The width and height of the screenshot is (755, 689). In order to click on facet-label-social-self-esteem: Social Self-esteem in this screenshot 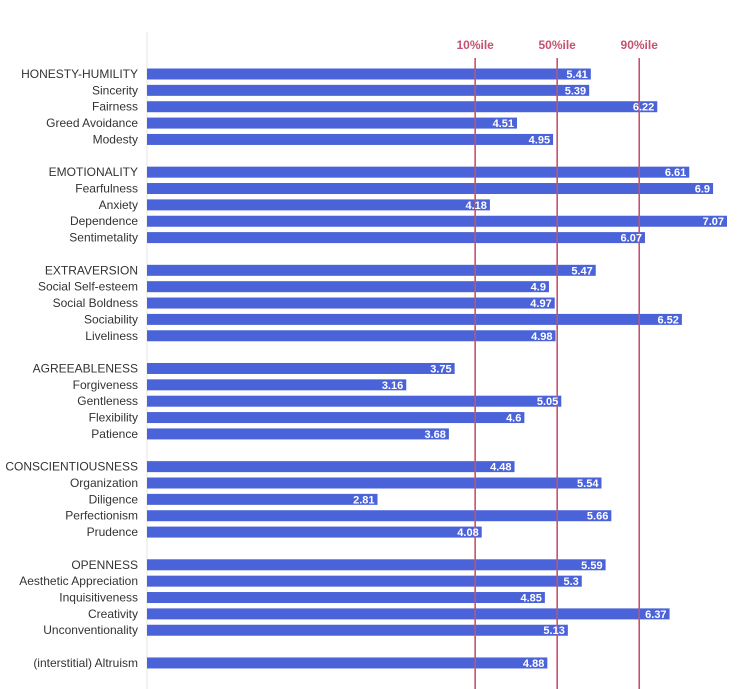, I will do `click(88, 287)`.